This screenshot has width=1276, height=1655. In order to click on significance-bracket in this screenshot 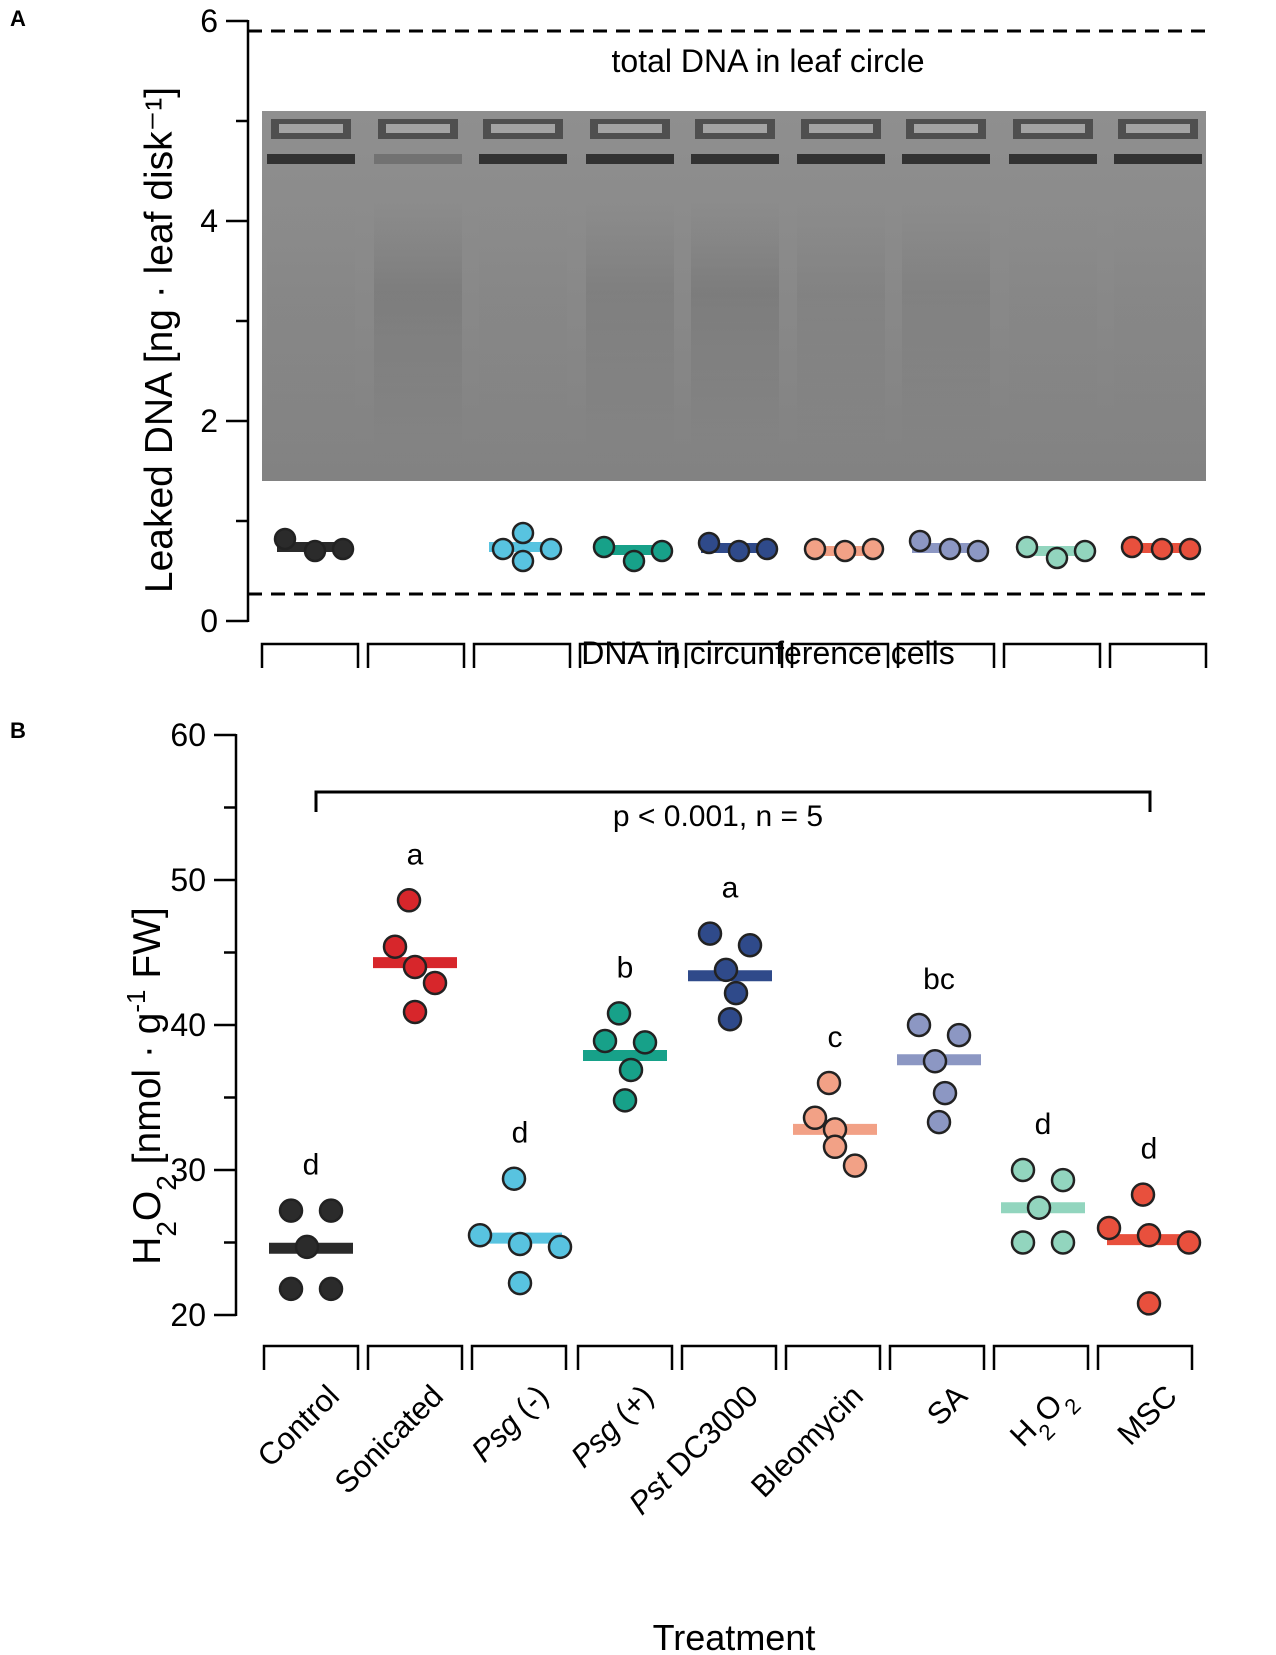, I will do `click(733, 801)`.